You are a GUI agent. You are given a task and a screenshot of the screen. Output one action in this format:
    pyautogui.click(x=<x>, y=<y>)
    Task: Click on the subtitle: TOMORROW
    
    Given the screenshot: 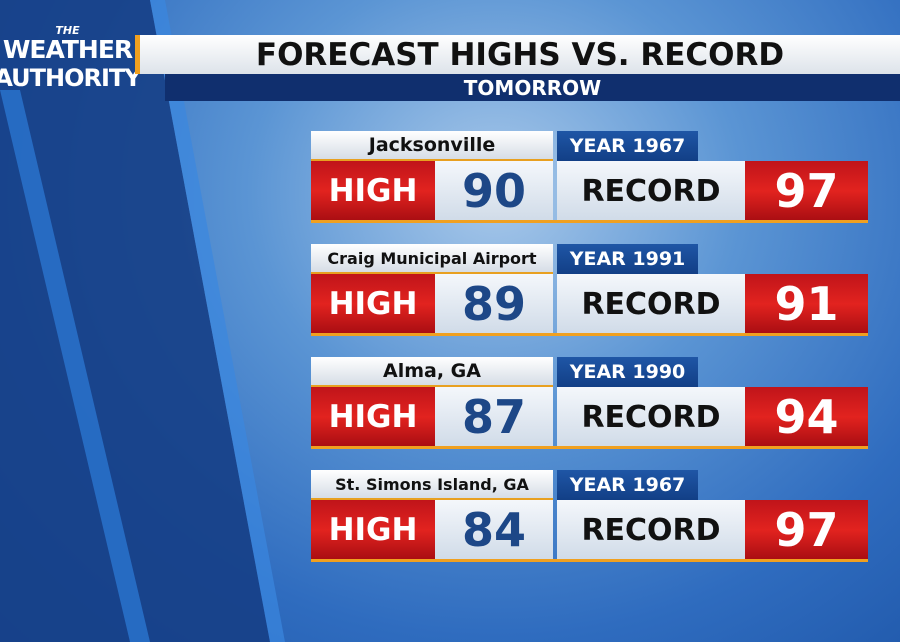 What is the action you would take?
    pyautogui.click(x=532, y=87)
    